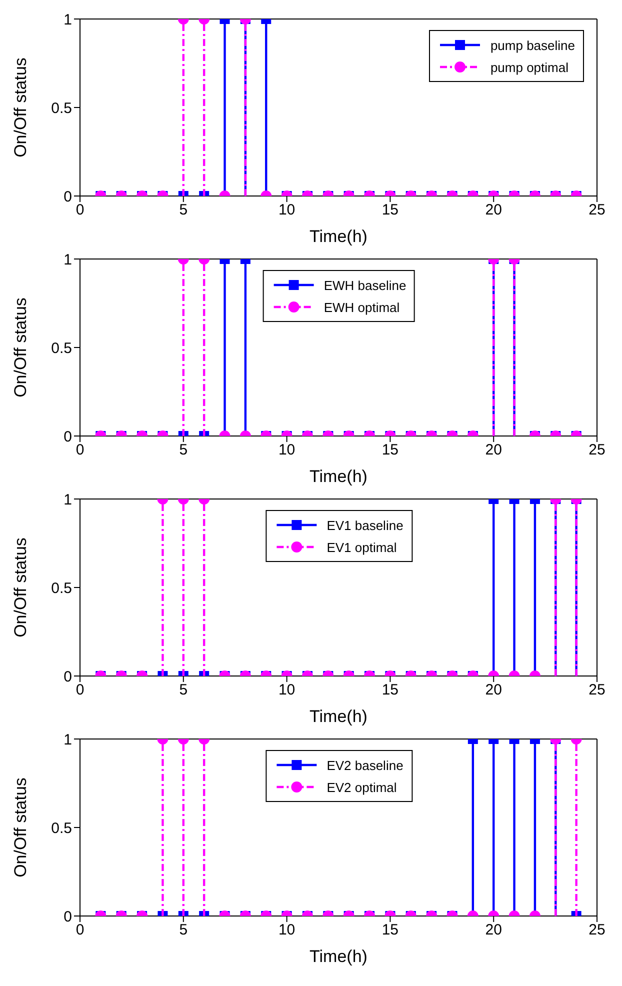 Image resolution: width=622 pixels, height=986 pixels. What do you see at coordinates (365, 765) in the screenshot?
I see `legend-label: EV2 baseline` at bounding box center [365, 765].